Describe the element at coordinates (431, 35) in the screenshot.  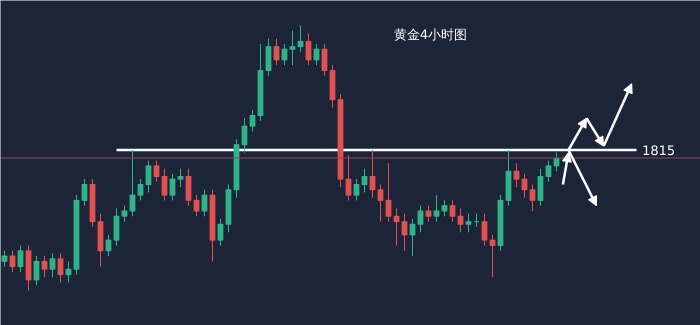
I see `chart-title: 黄金4小时图` at that location.